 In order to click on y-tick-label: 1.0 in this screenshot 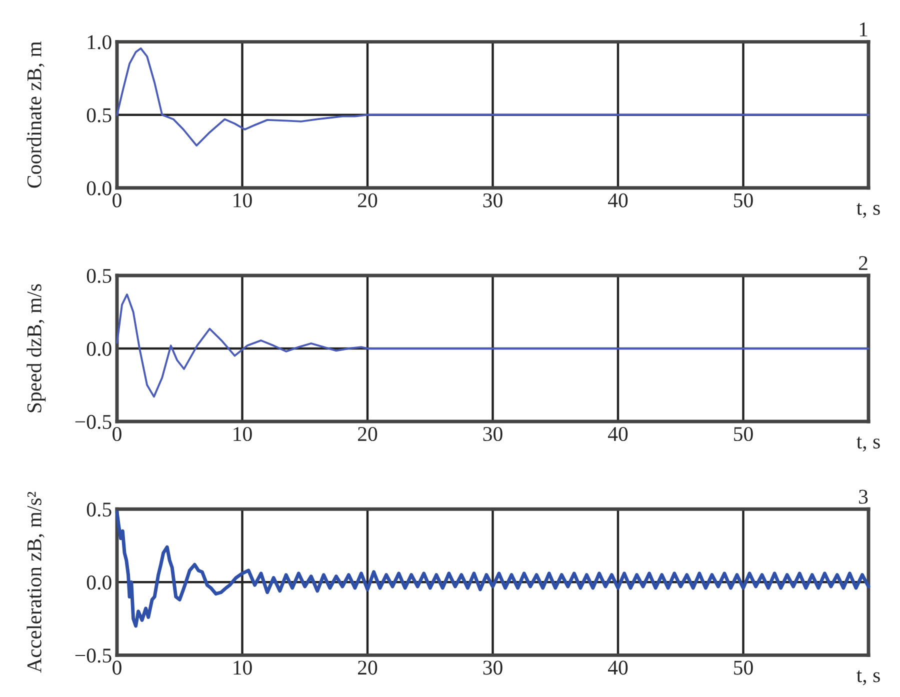, I will do `click(100, 42)`.